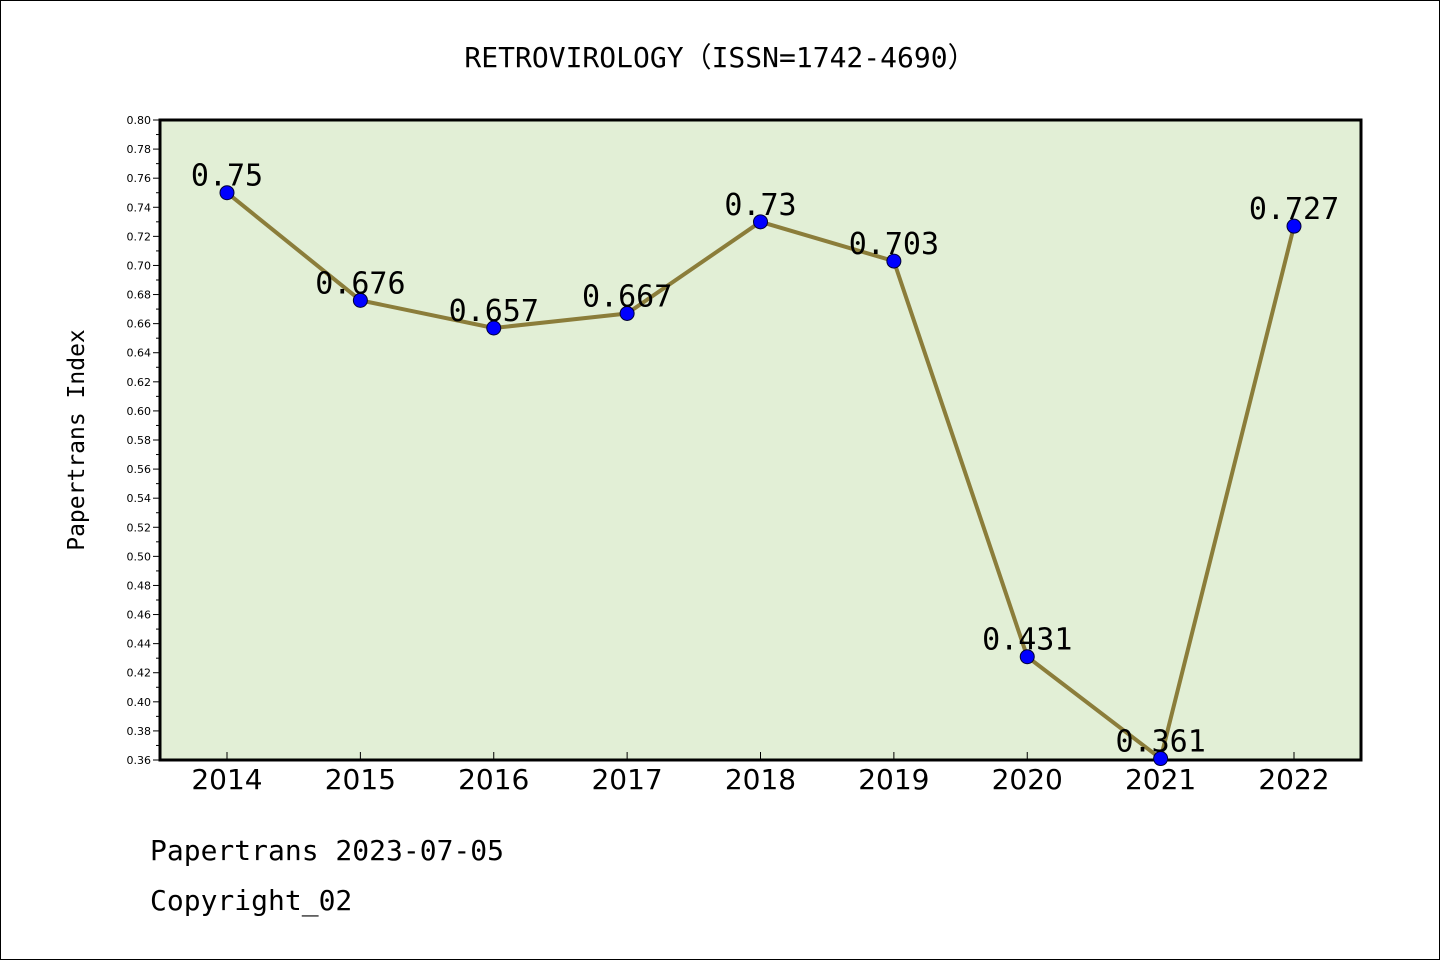 This screenshot has height=960, width=1440. What do you see at coordinates (719, 57) in the screenshot?
I see `chart-title: RETROVIROLOGY（ISSN=1742-4690）` at bounding box center [719, 57].